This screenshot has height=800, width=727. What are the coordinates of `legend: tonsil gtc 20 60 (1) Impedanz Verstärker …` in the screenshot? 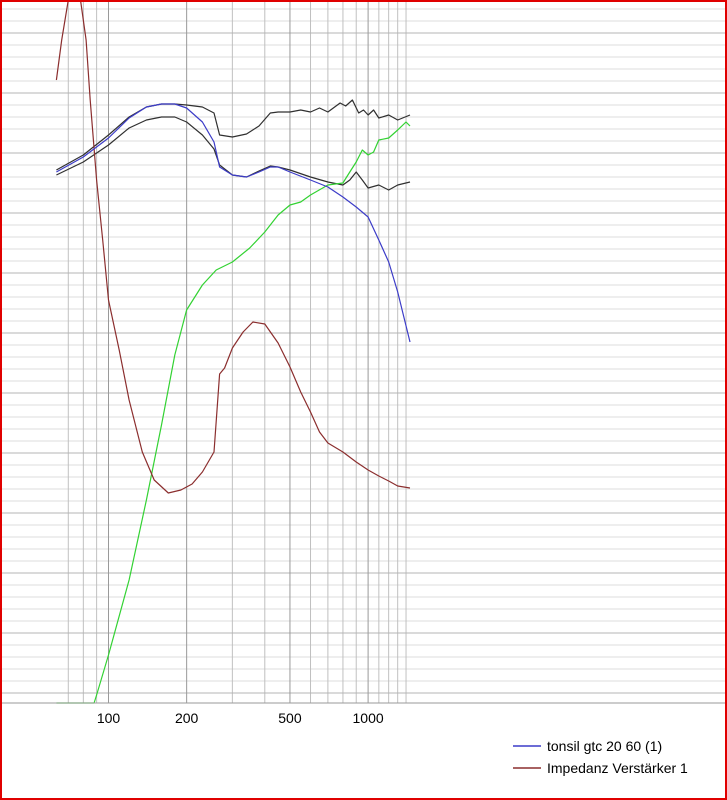 It's located at (600, 757).